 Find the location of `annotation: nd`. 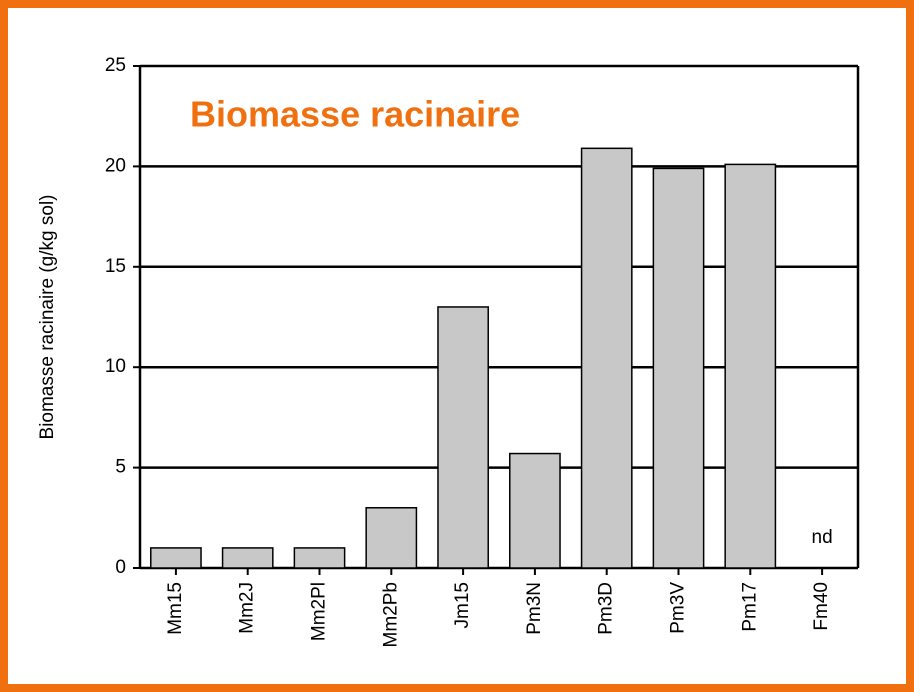

annotation: nd is located at coordinates (822, 537).